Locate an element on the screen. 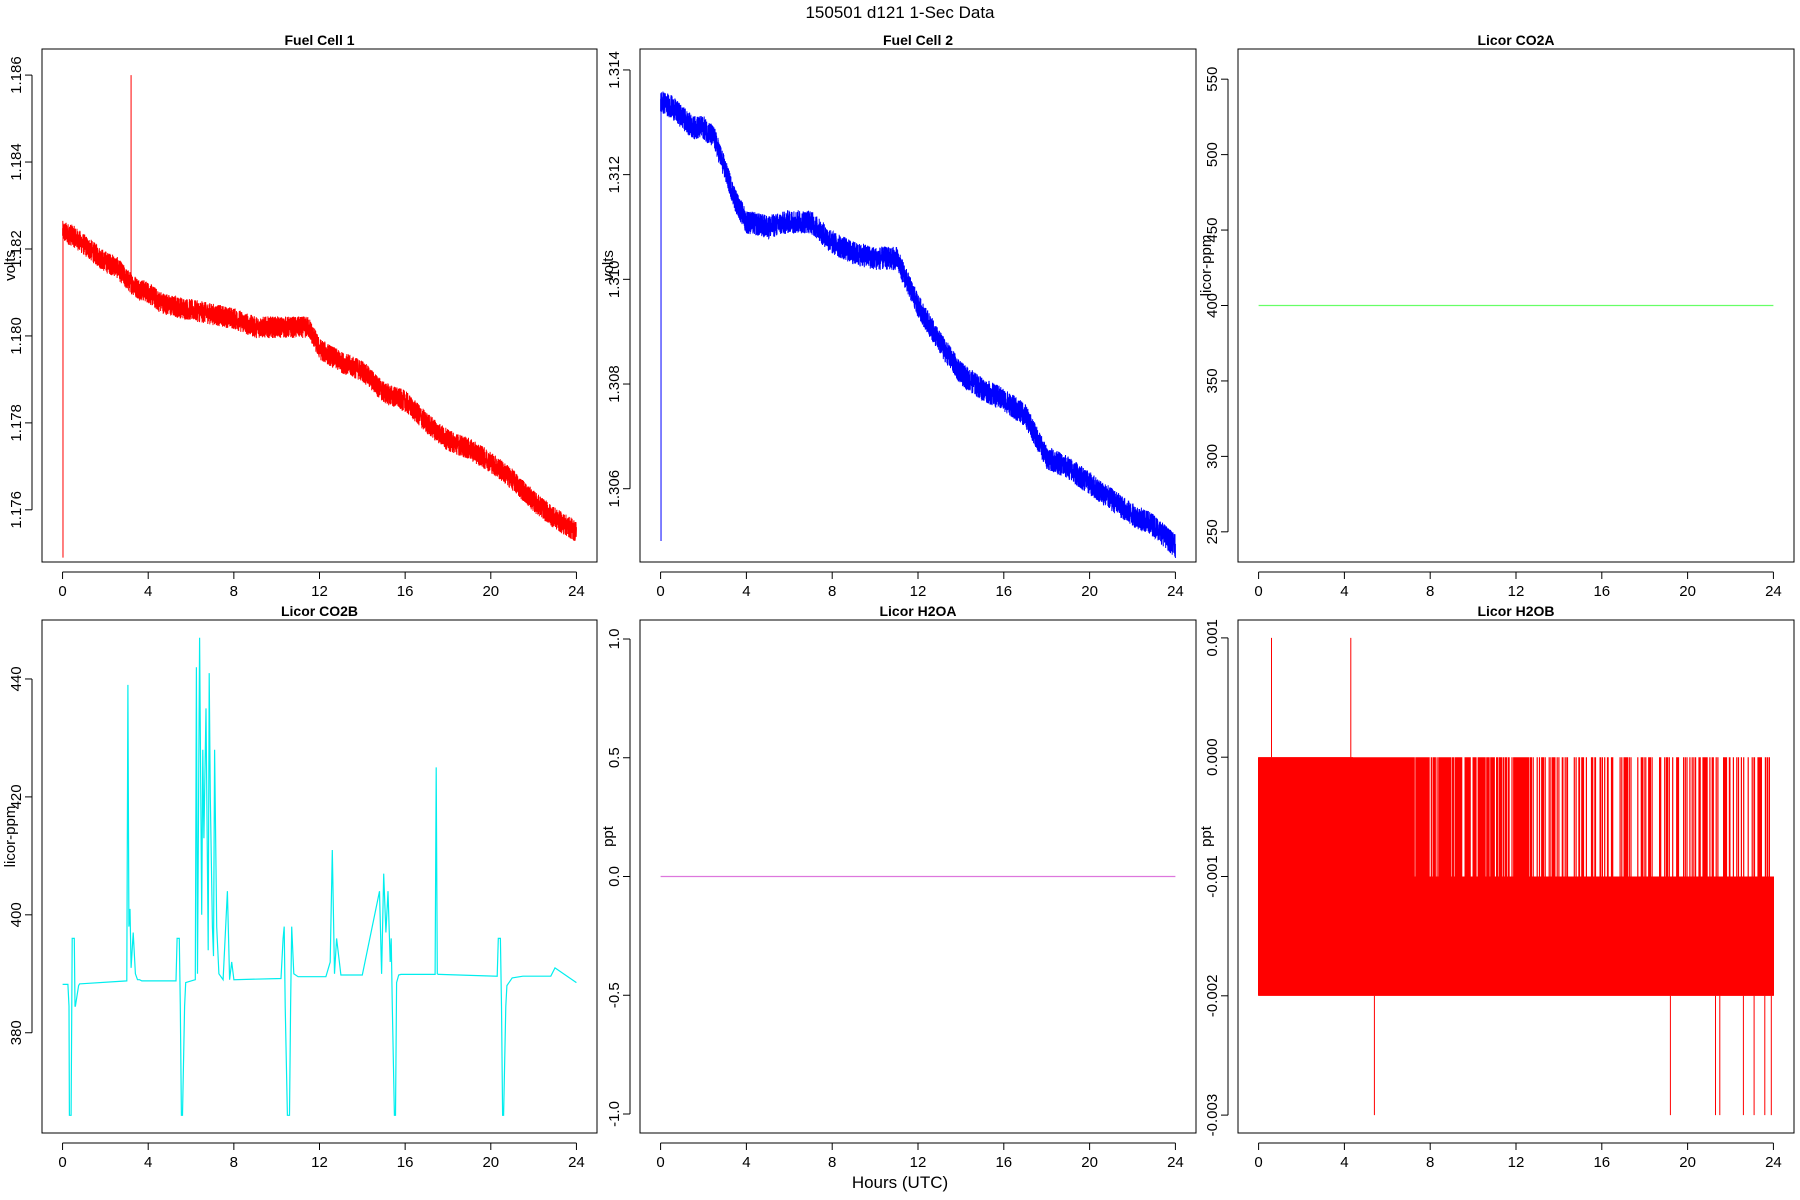 The height and width of the screenshot is (1200, 1800). panel-title: Fuel Cell 2 is located at coordinates (918, 40).